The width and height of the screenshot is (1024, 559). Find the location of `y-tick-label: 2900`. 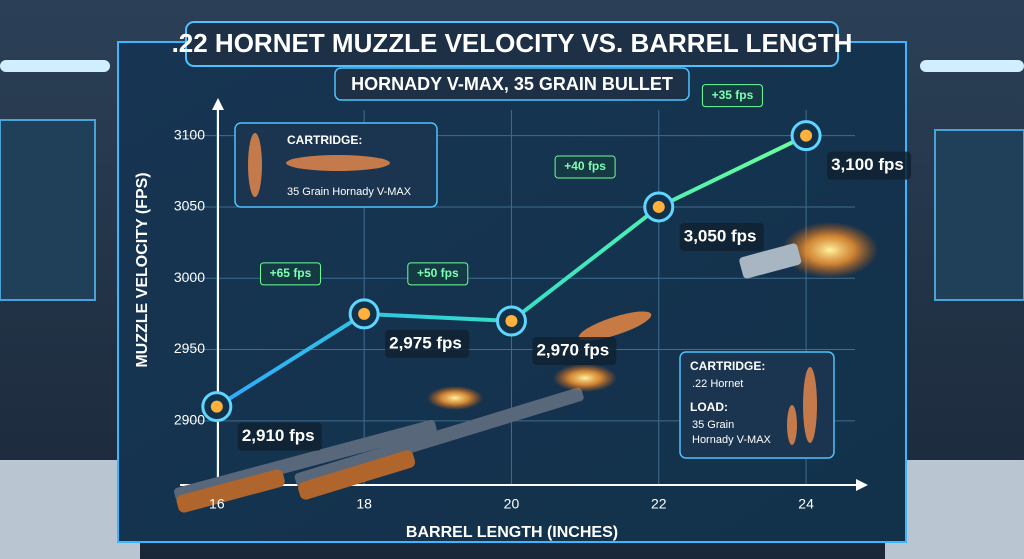

y-tick-label: 2900 is located at coordinates (189, 420).